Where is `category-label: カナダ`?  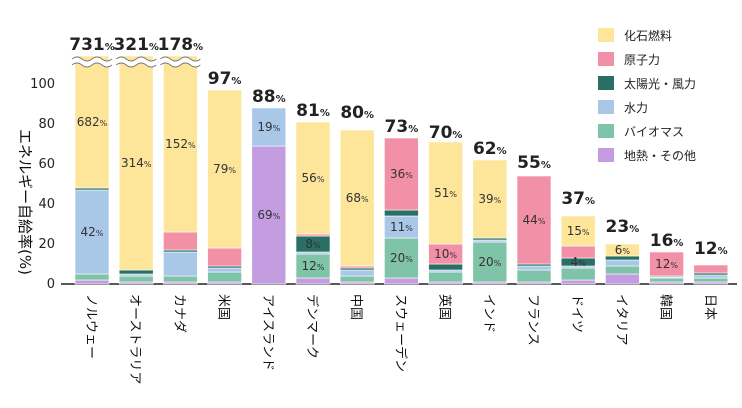 category-label: カナダ is located at coordinates (178, 313).